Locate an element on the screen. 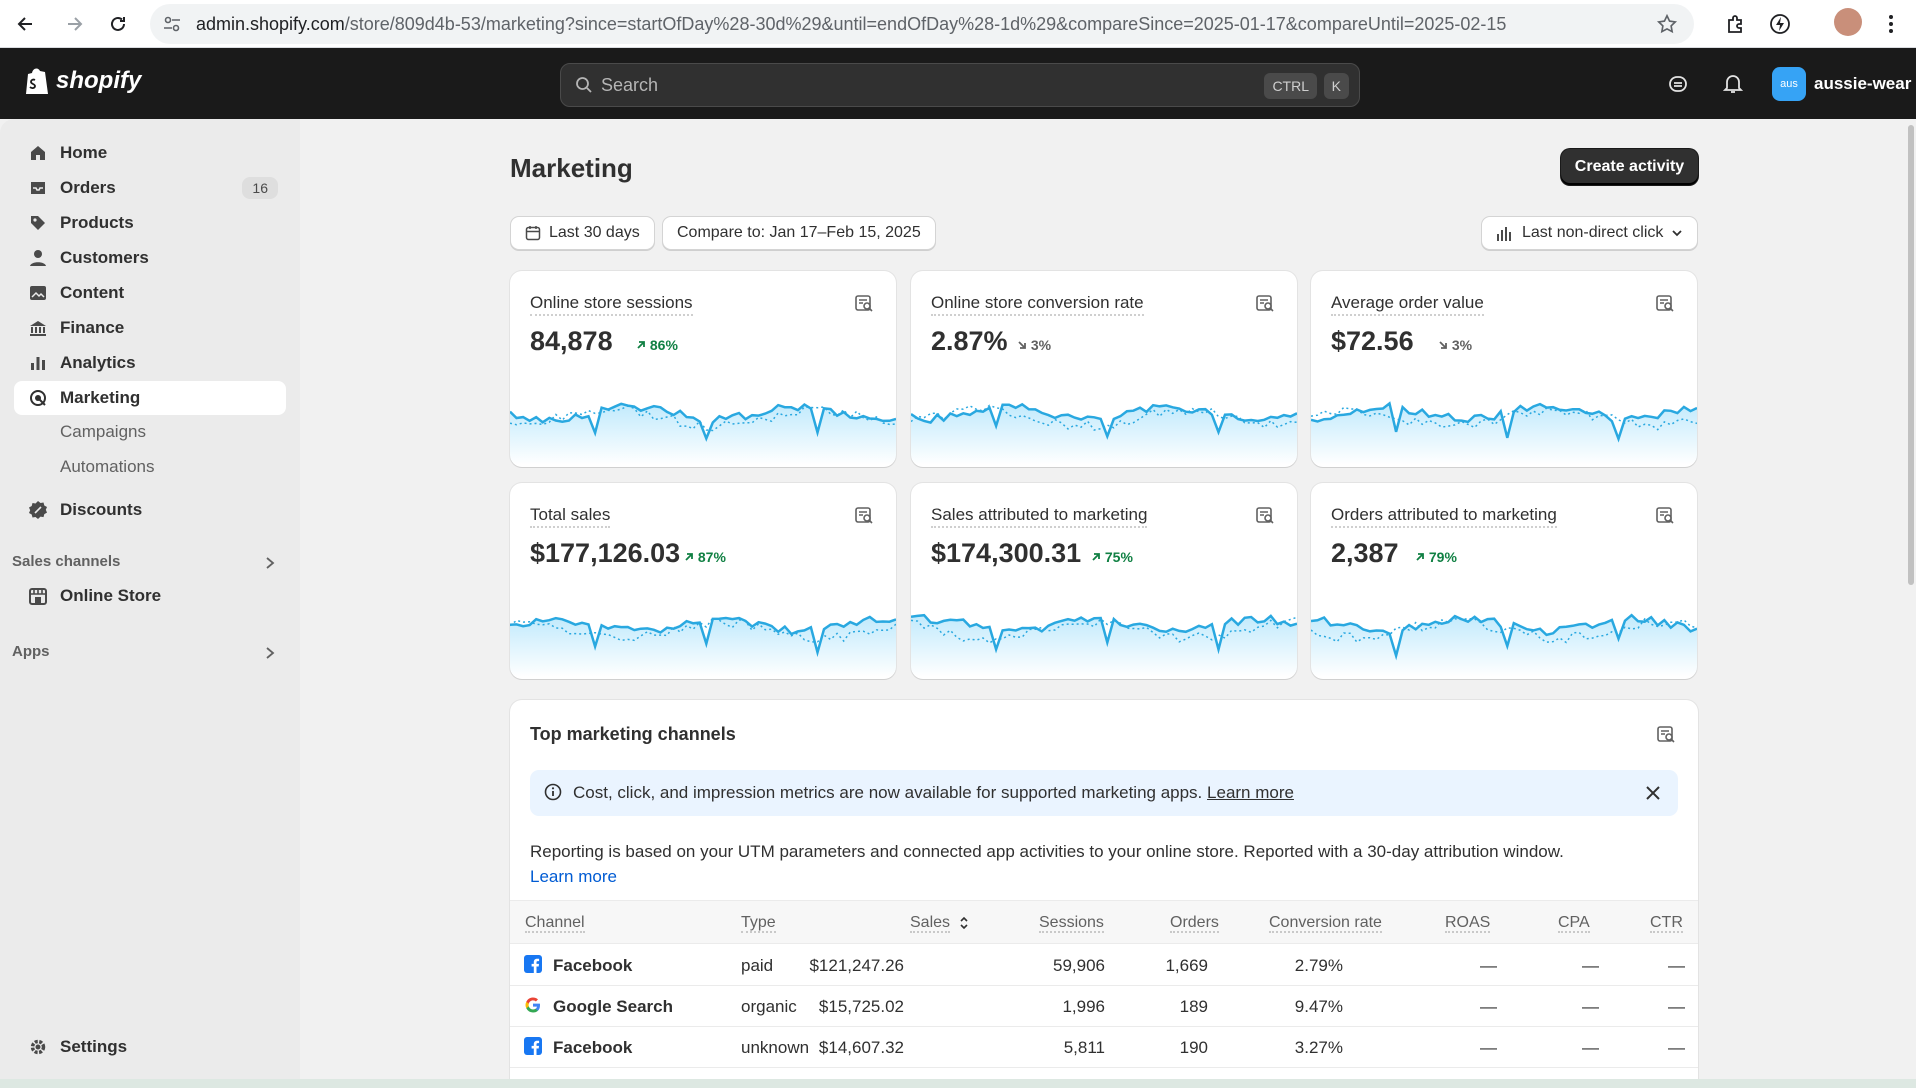 This screenshot has height=1088, width=1916. metric-value: 84,878 is located at coordinates (571, 341).